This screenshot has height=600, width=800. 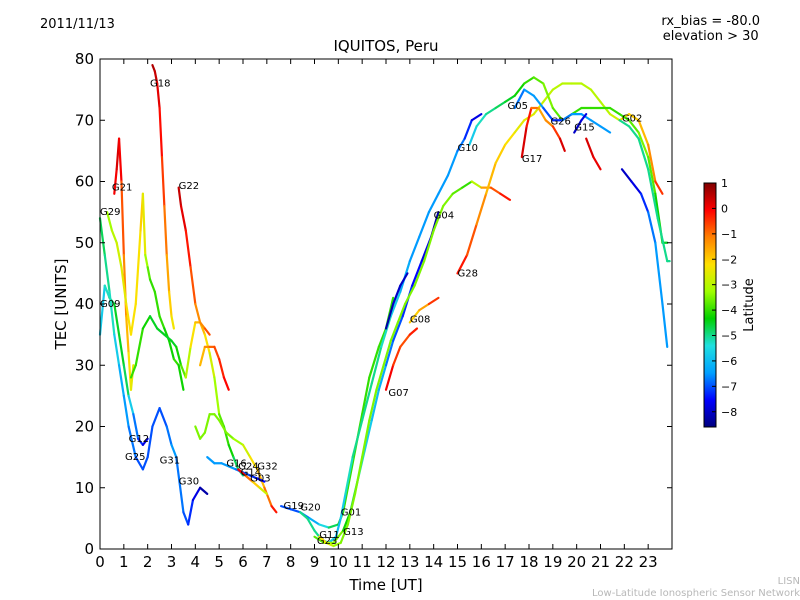 What do you see at coordinates (409, 562) in the screenshot?
I see `x-tick-label: 13` at bounding box center [409, 562].